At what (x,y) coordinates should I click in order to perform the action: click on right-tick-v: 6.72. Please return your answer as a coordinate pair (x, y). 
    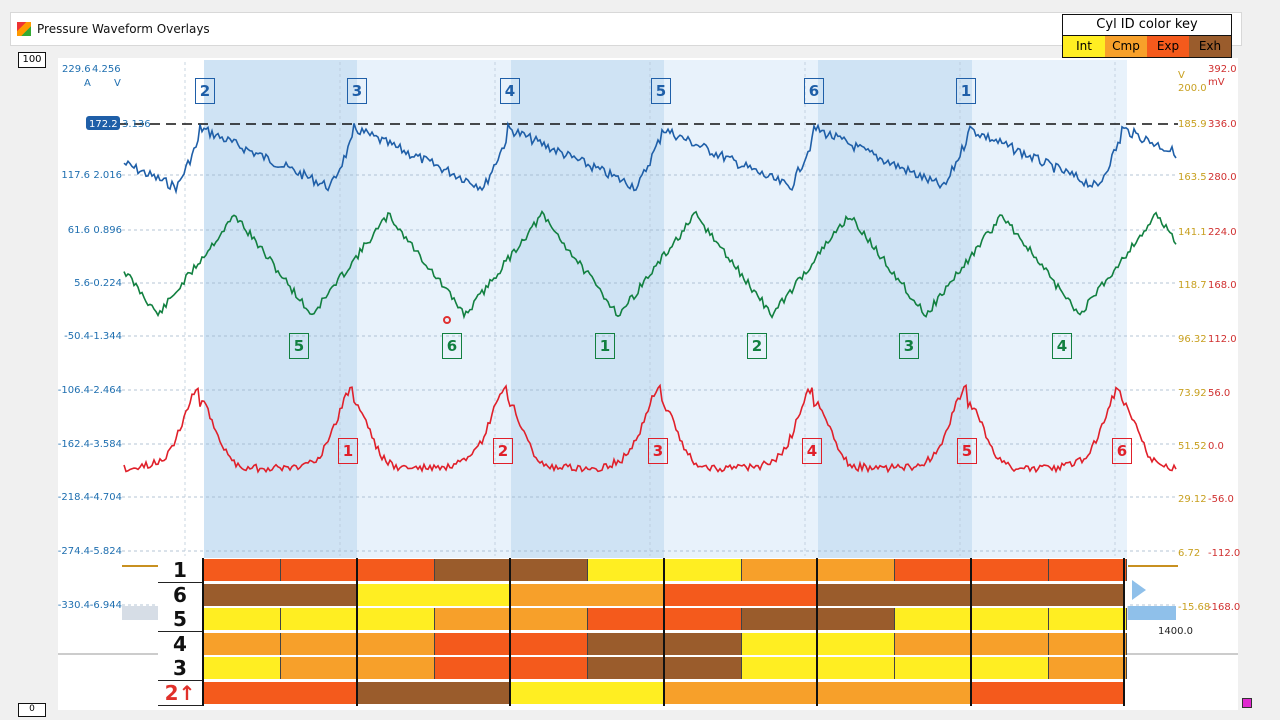
    Looking at the image, I should click on (1189, 553).